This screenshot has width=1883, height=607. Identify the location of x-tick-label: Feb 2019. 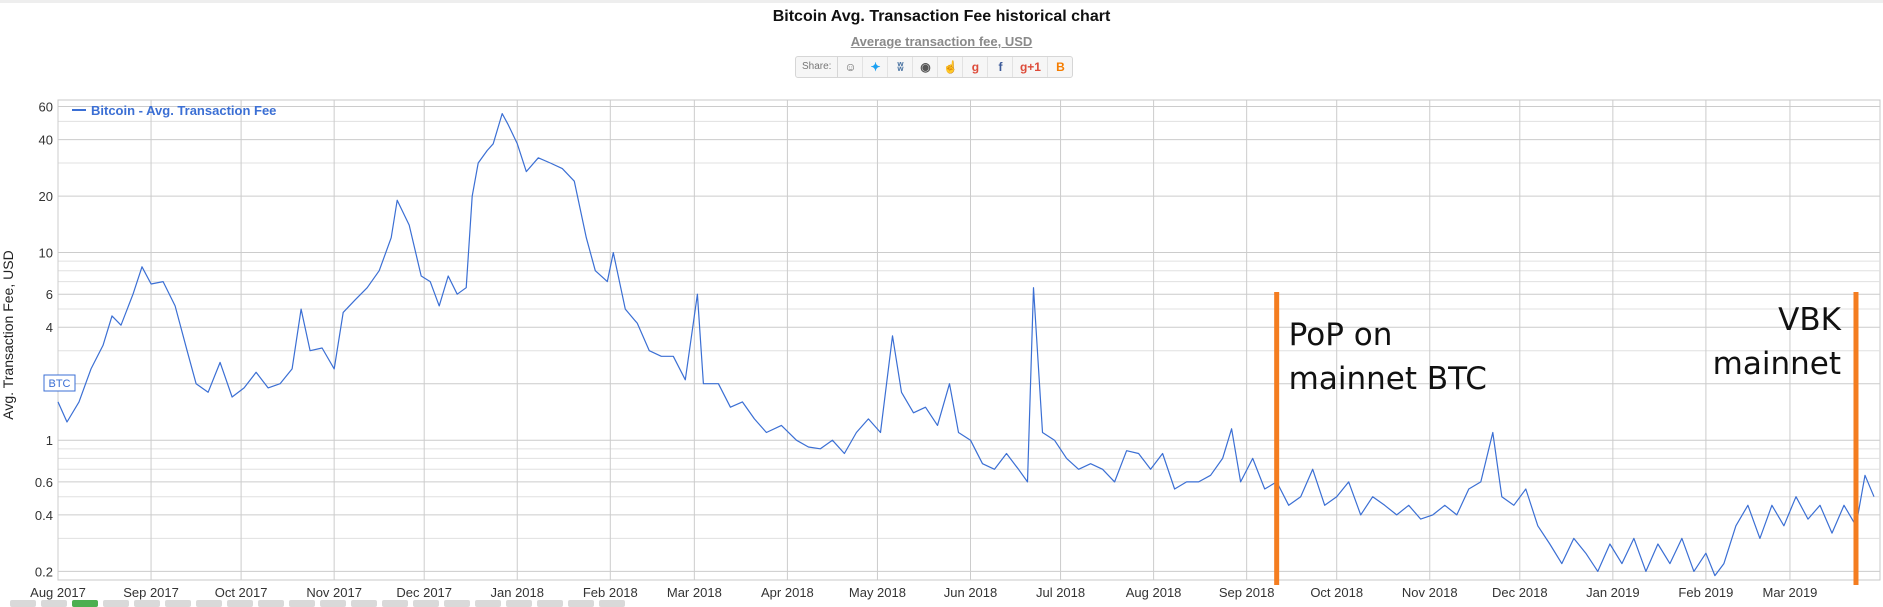
(1705, 592).